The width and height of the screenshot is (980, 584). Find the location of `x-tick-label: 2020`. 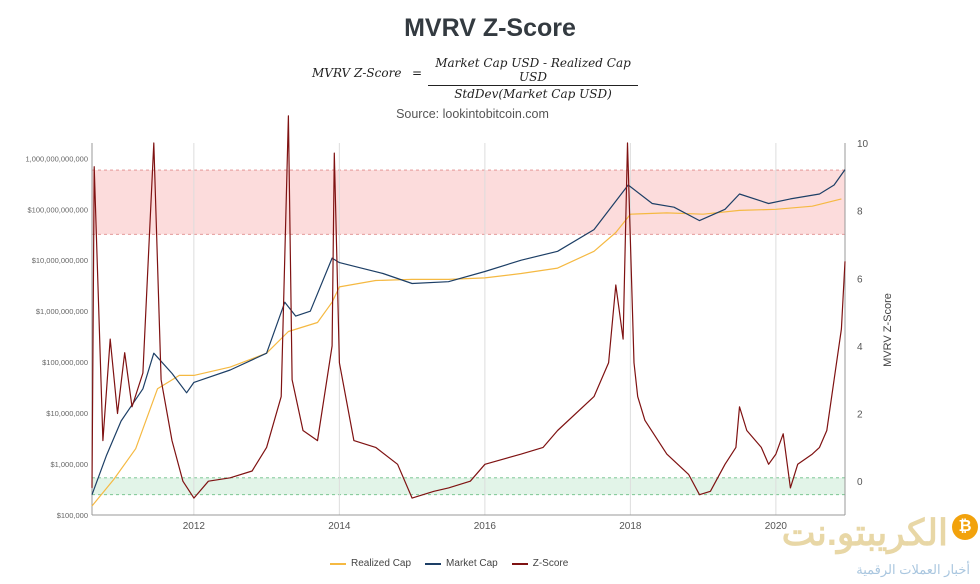

x-tick-label: 2020 is located at coordinates (776, 526).